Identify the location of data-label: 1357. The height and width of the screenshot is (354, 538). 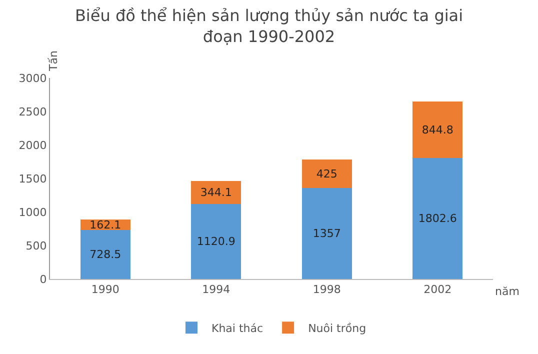
(326, 233).